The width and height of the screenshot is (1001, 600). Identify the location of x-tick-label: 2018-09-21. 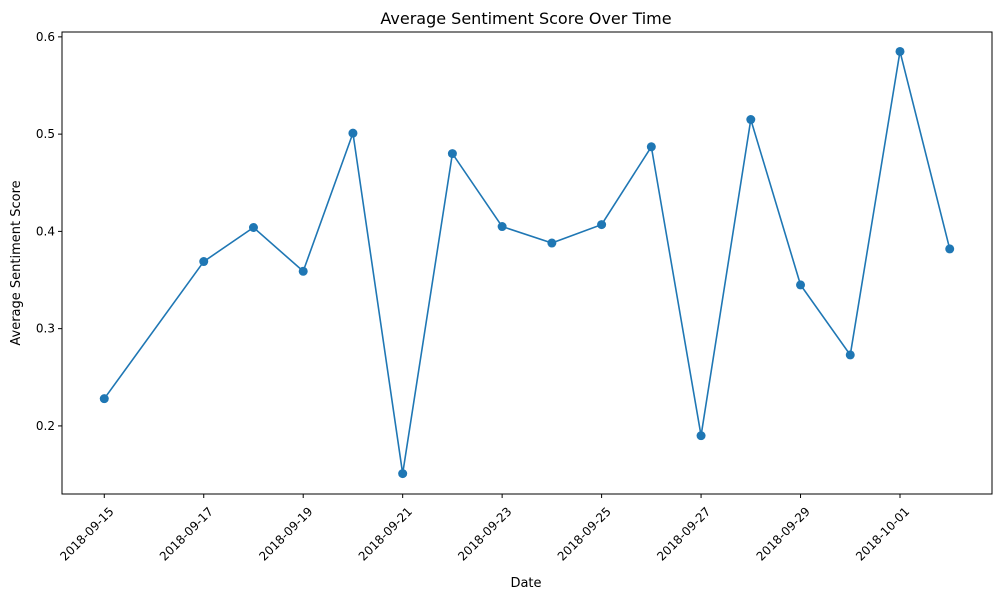
(385, 533).